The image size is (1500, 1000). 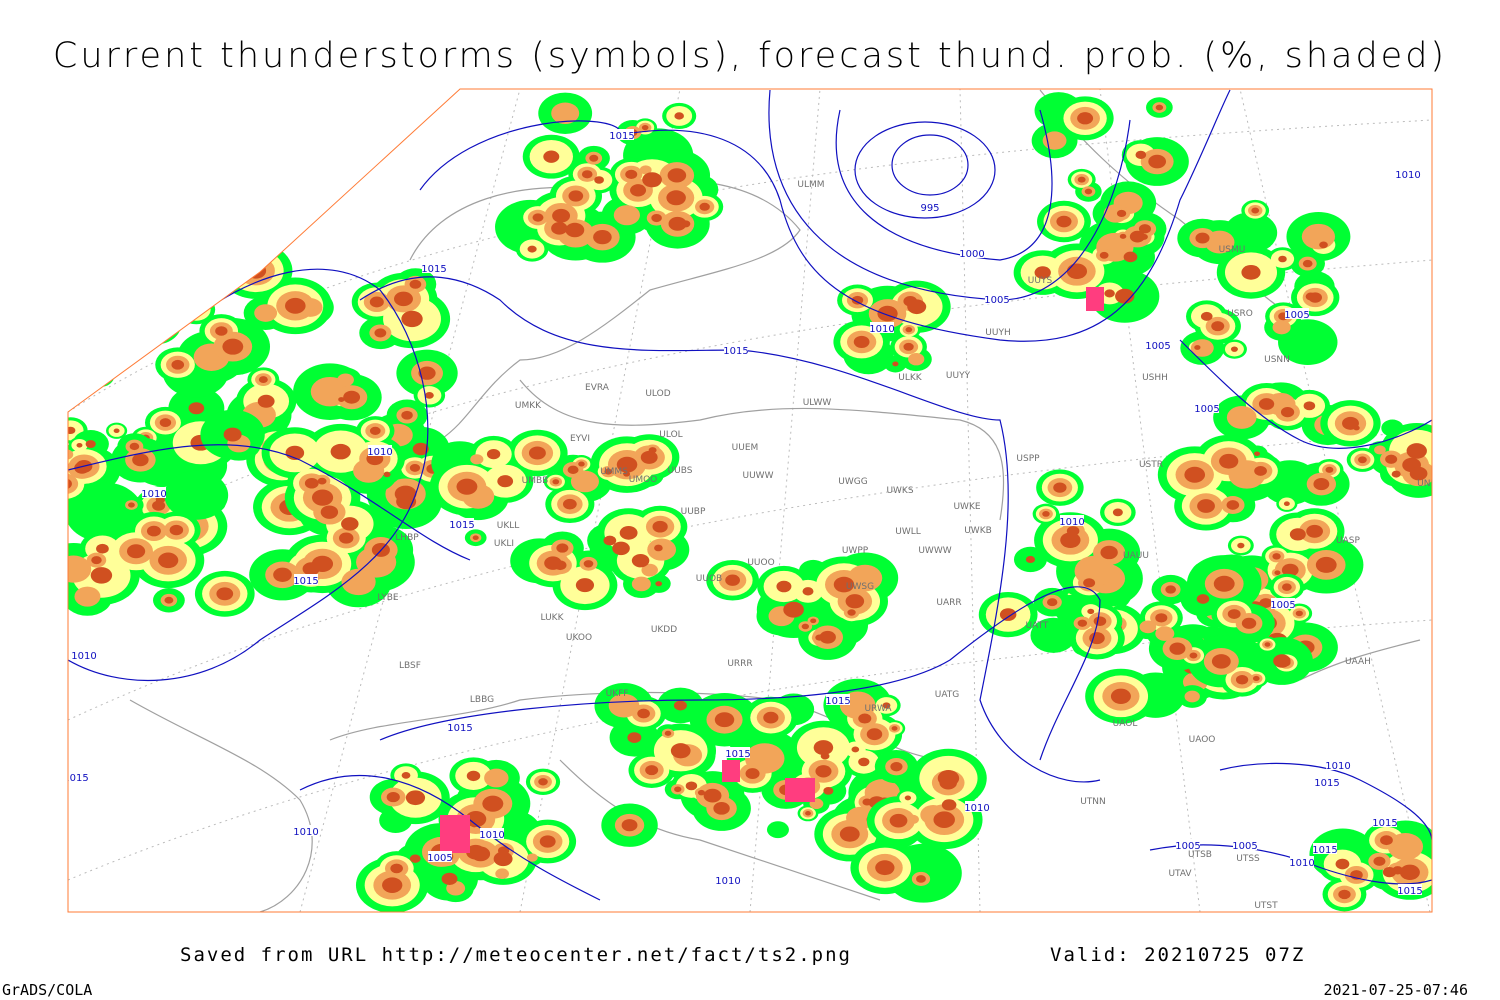 What do you see at coordinates (1151, 465) in the screenshot?
I see `station-label: USTR` at bounding box center [1151, 465].